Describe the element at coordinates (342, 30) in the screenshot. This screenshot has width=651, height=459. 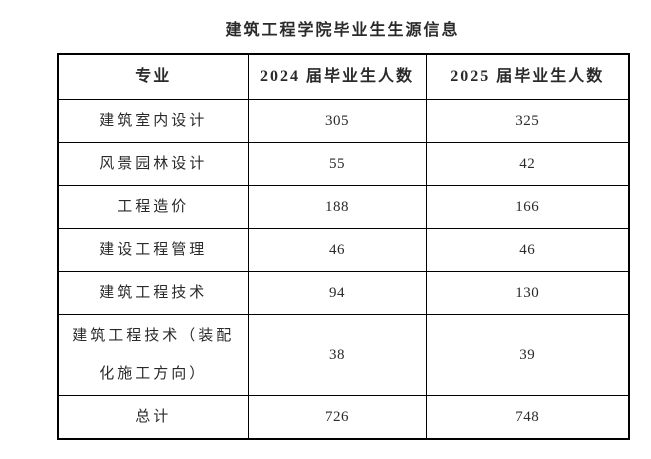
I see `page-title: 建筑工程学院毕业生生源信息` at that location.